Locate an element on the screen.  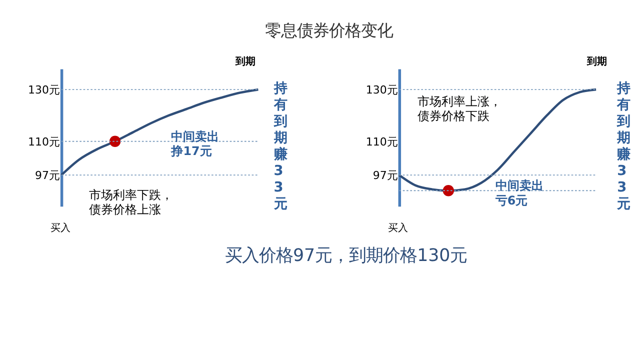
annotation: 市场利率上涨，债券价格下跌 is located at coordinates (460, 109).